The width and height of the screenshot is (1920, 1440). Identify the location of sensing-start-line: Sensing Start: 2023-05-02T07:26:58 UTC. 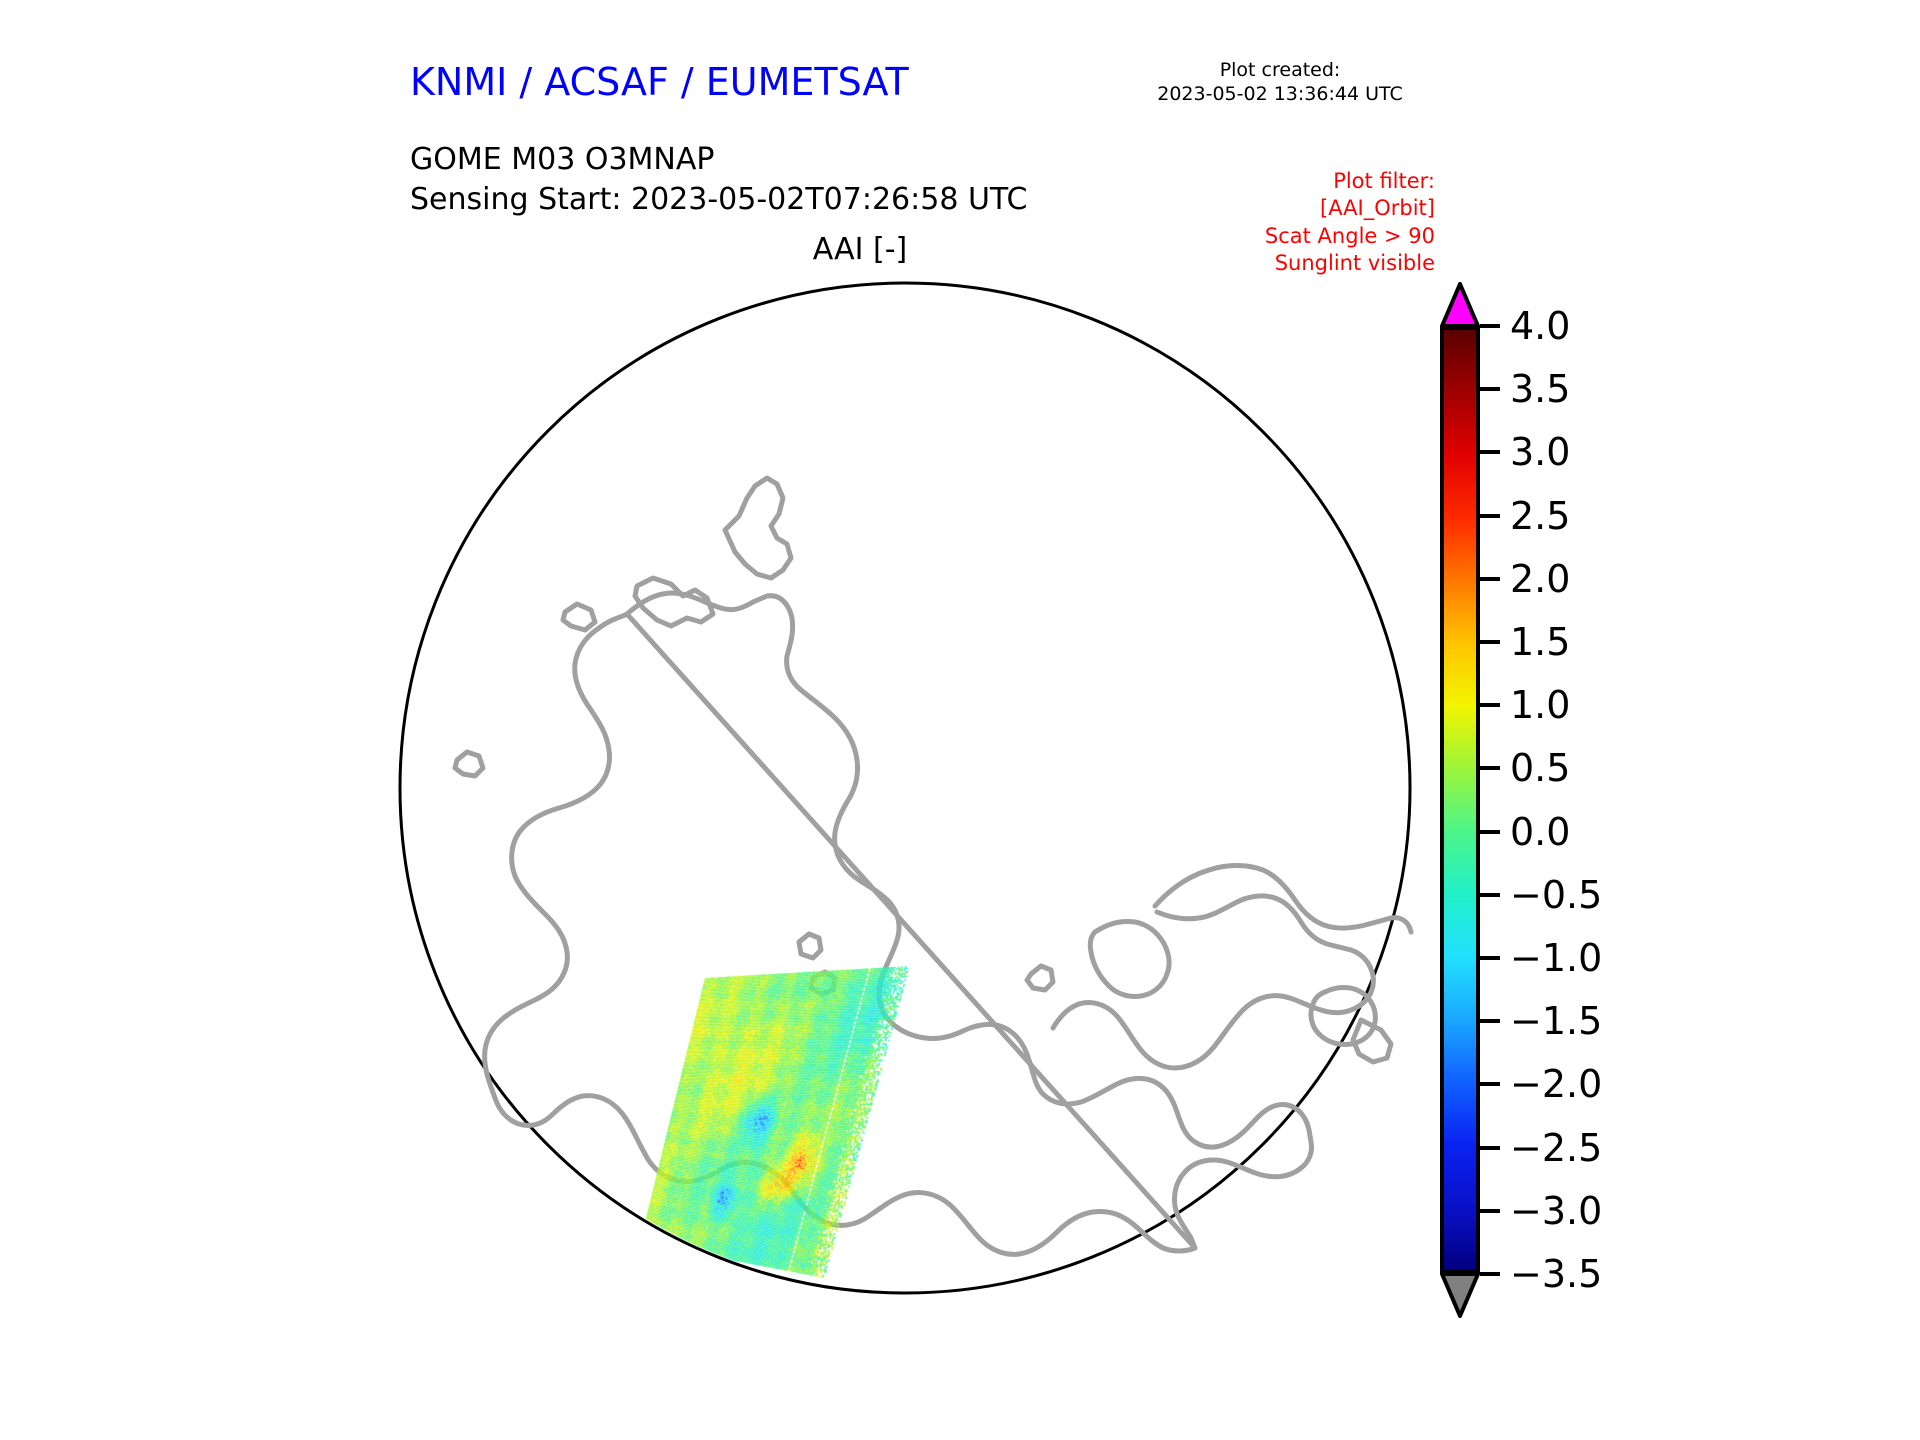
(719, 199).